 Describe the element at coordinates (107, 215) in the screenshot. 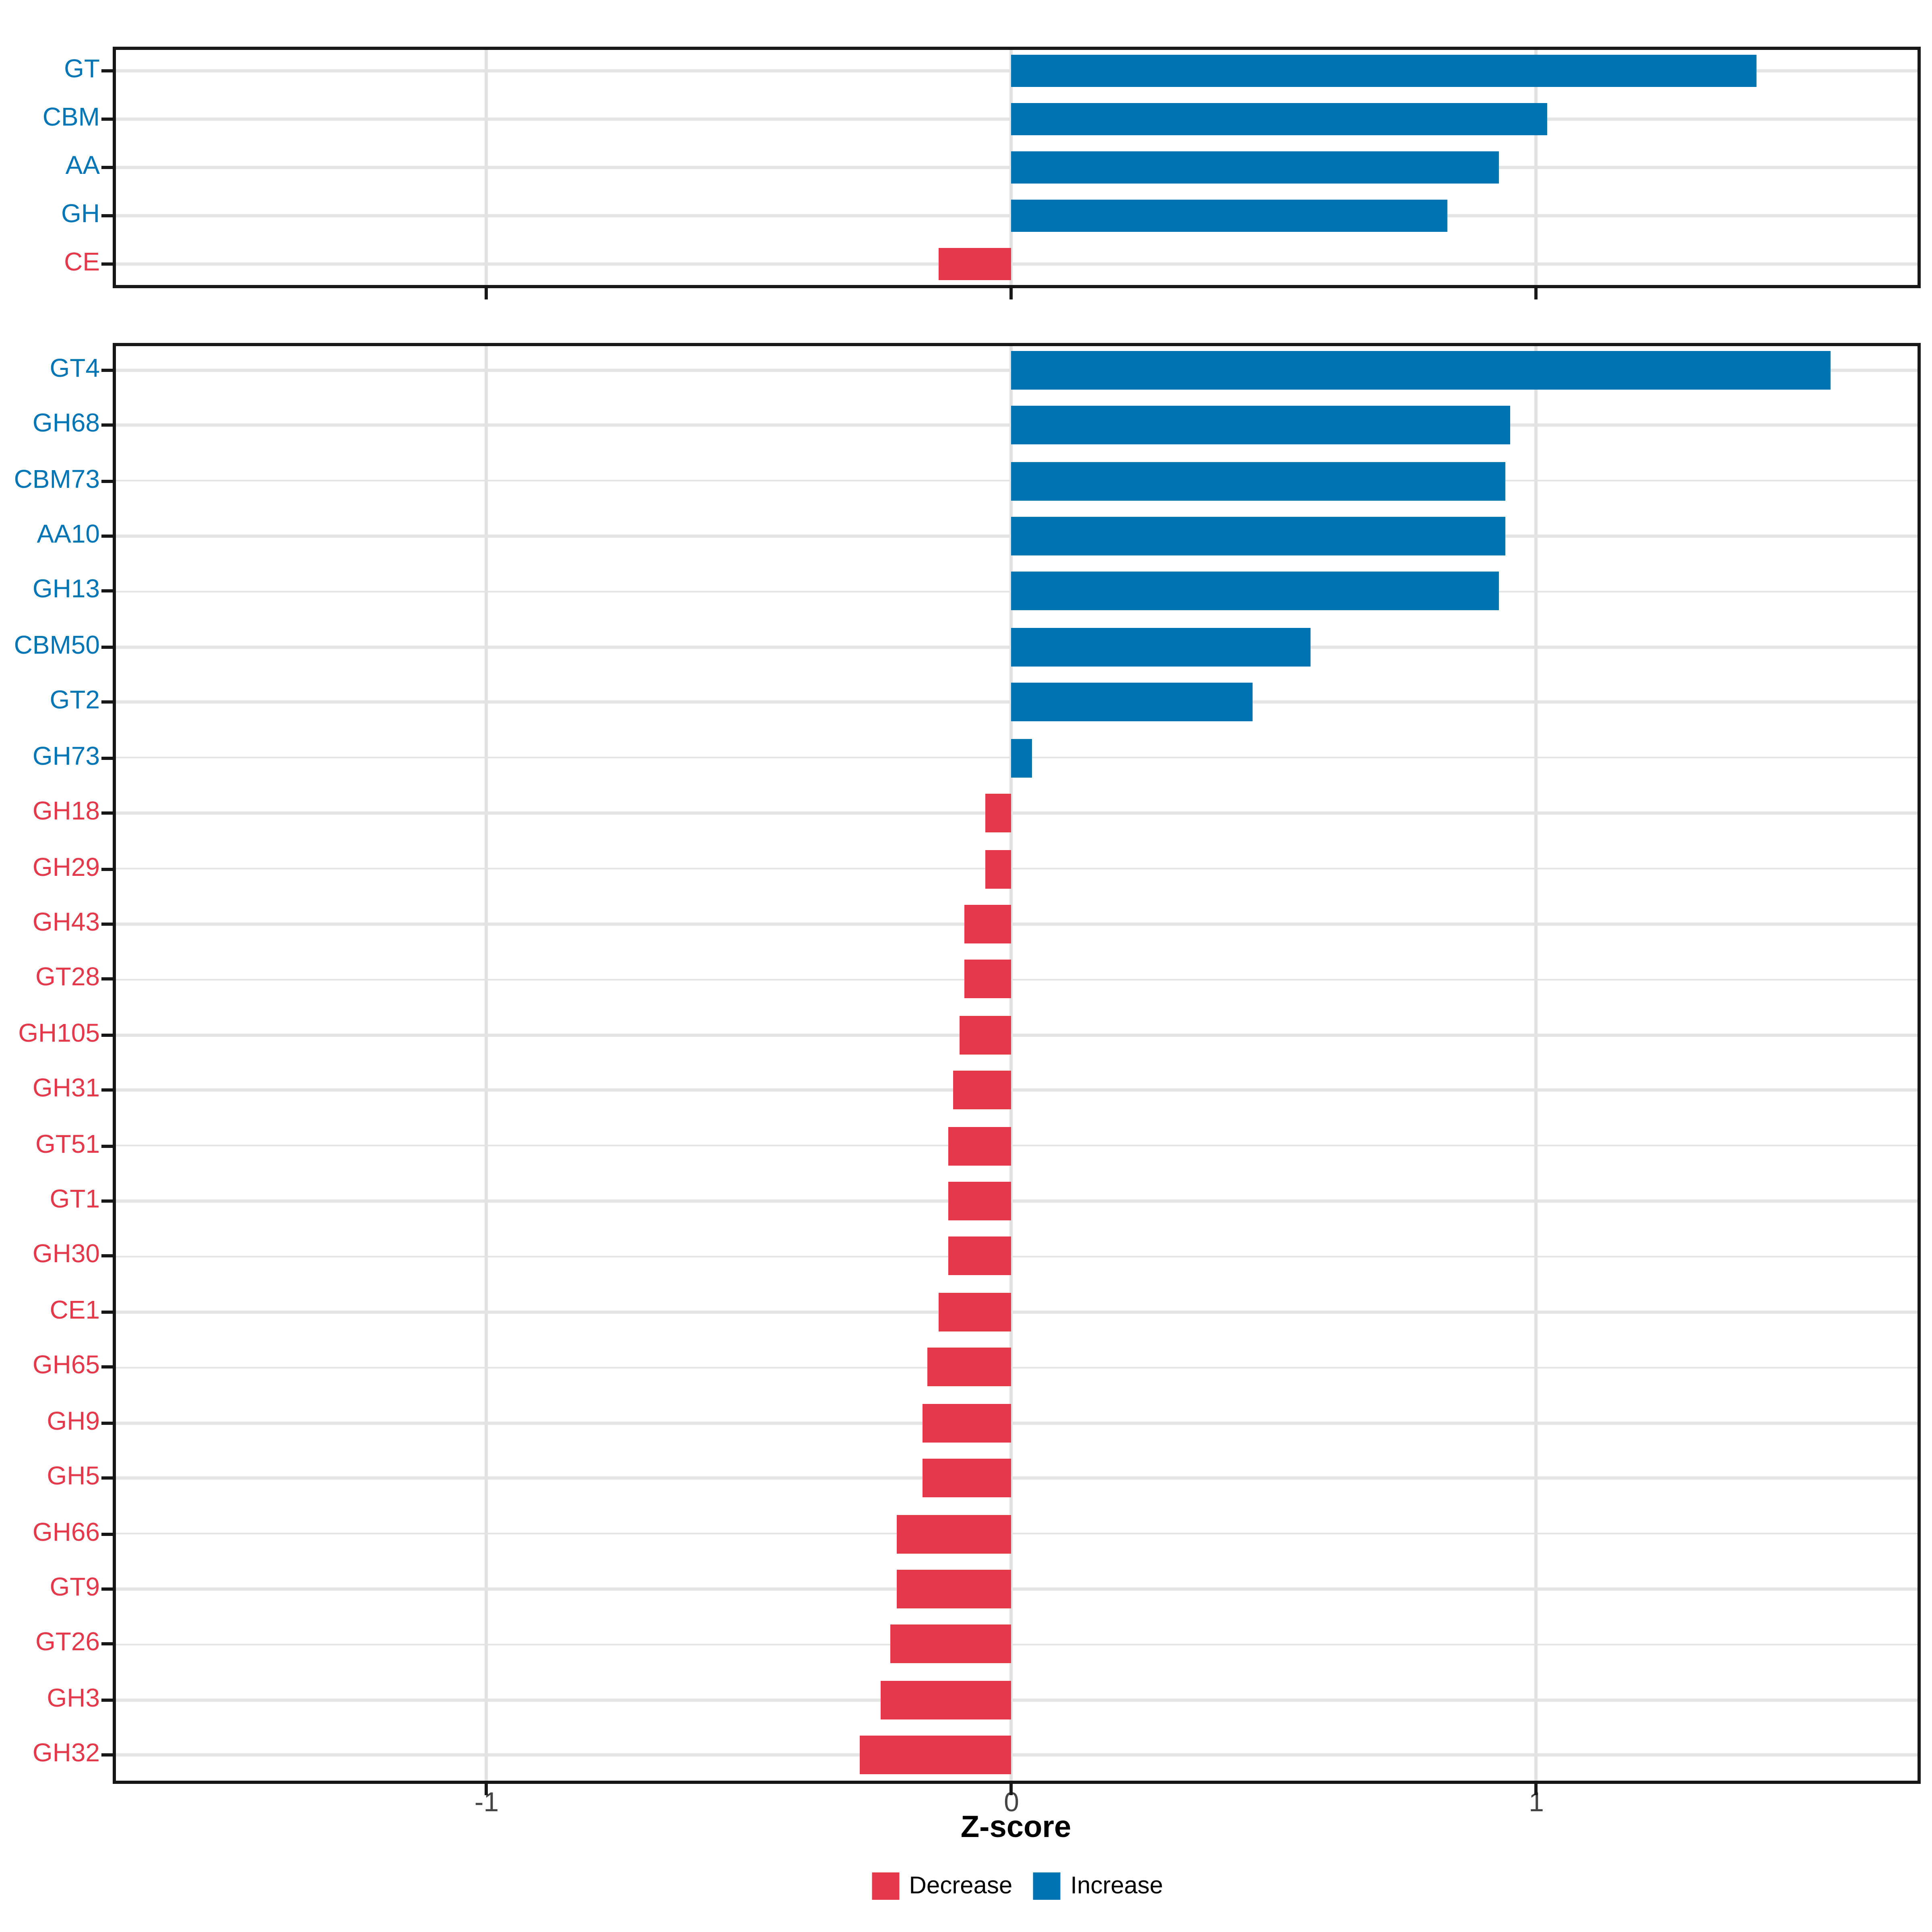

I see `y-tick-GH` at that location.